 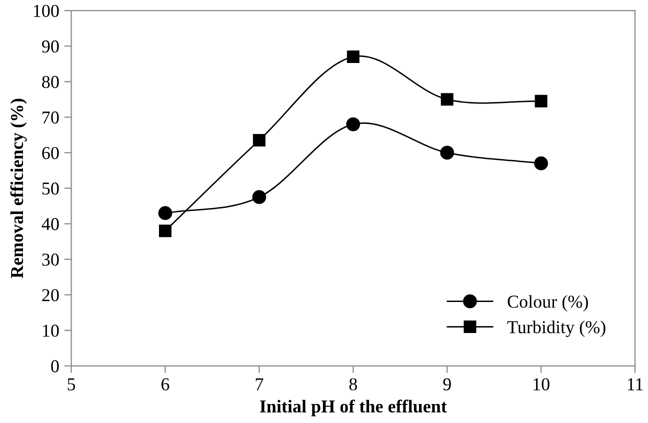 I want to click on x-tick-label: 10, so click(x=542, y=384).